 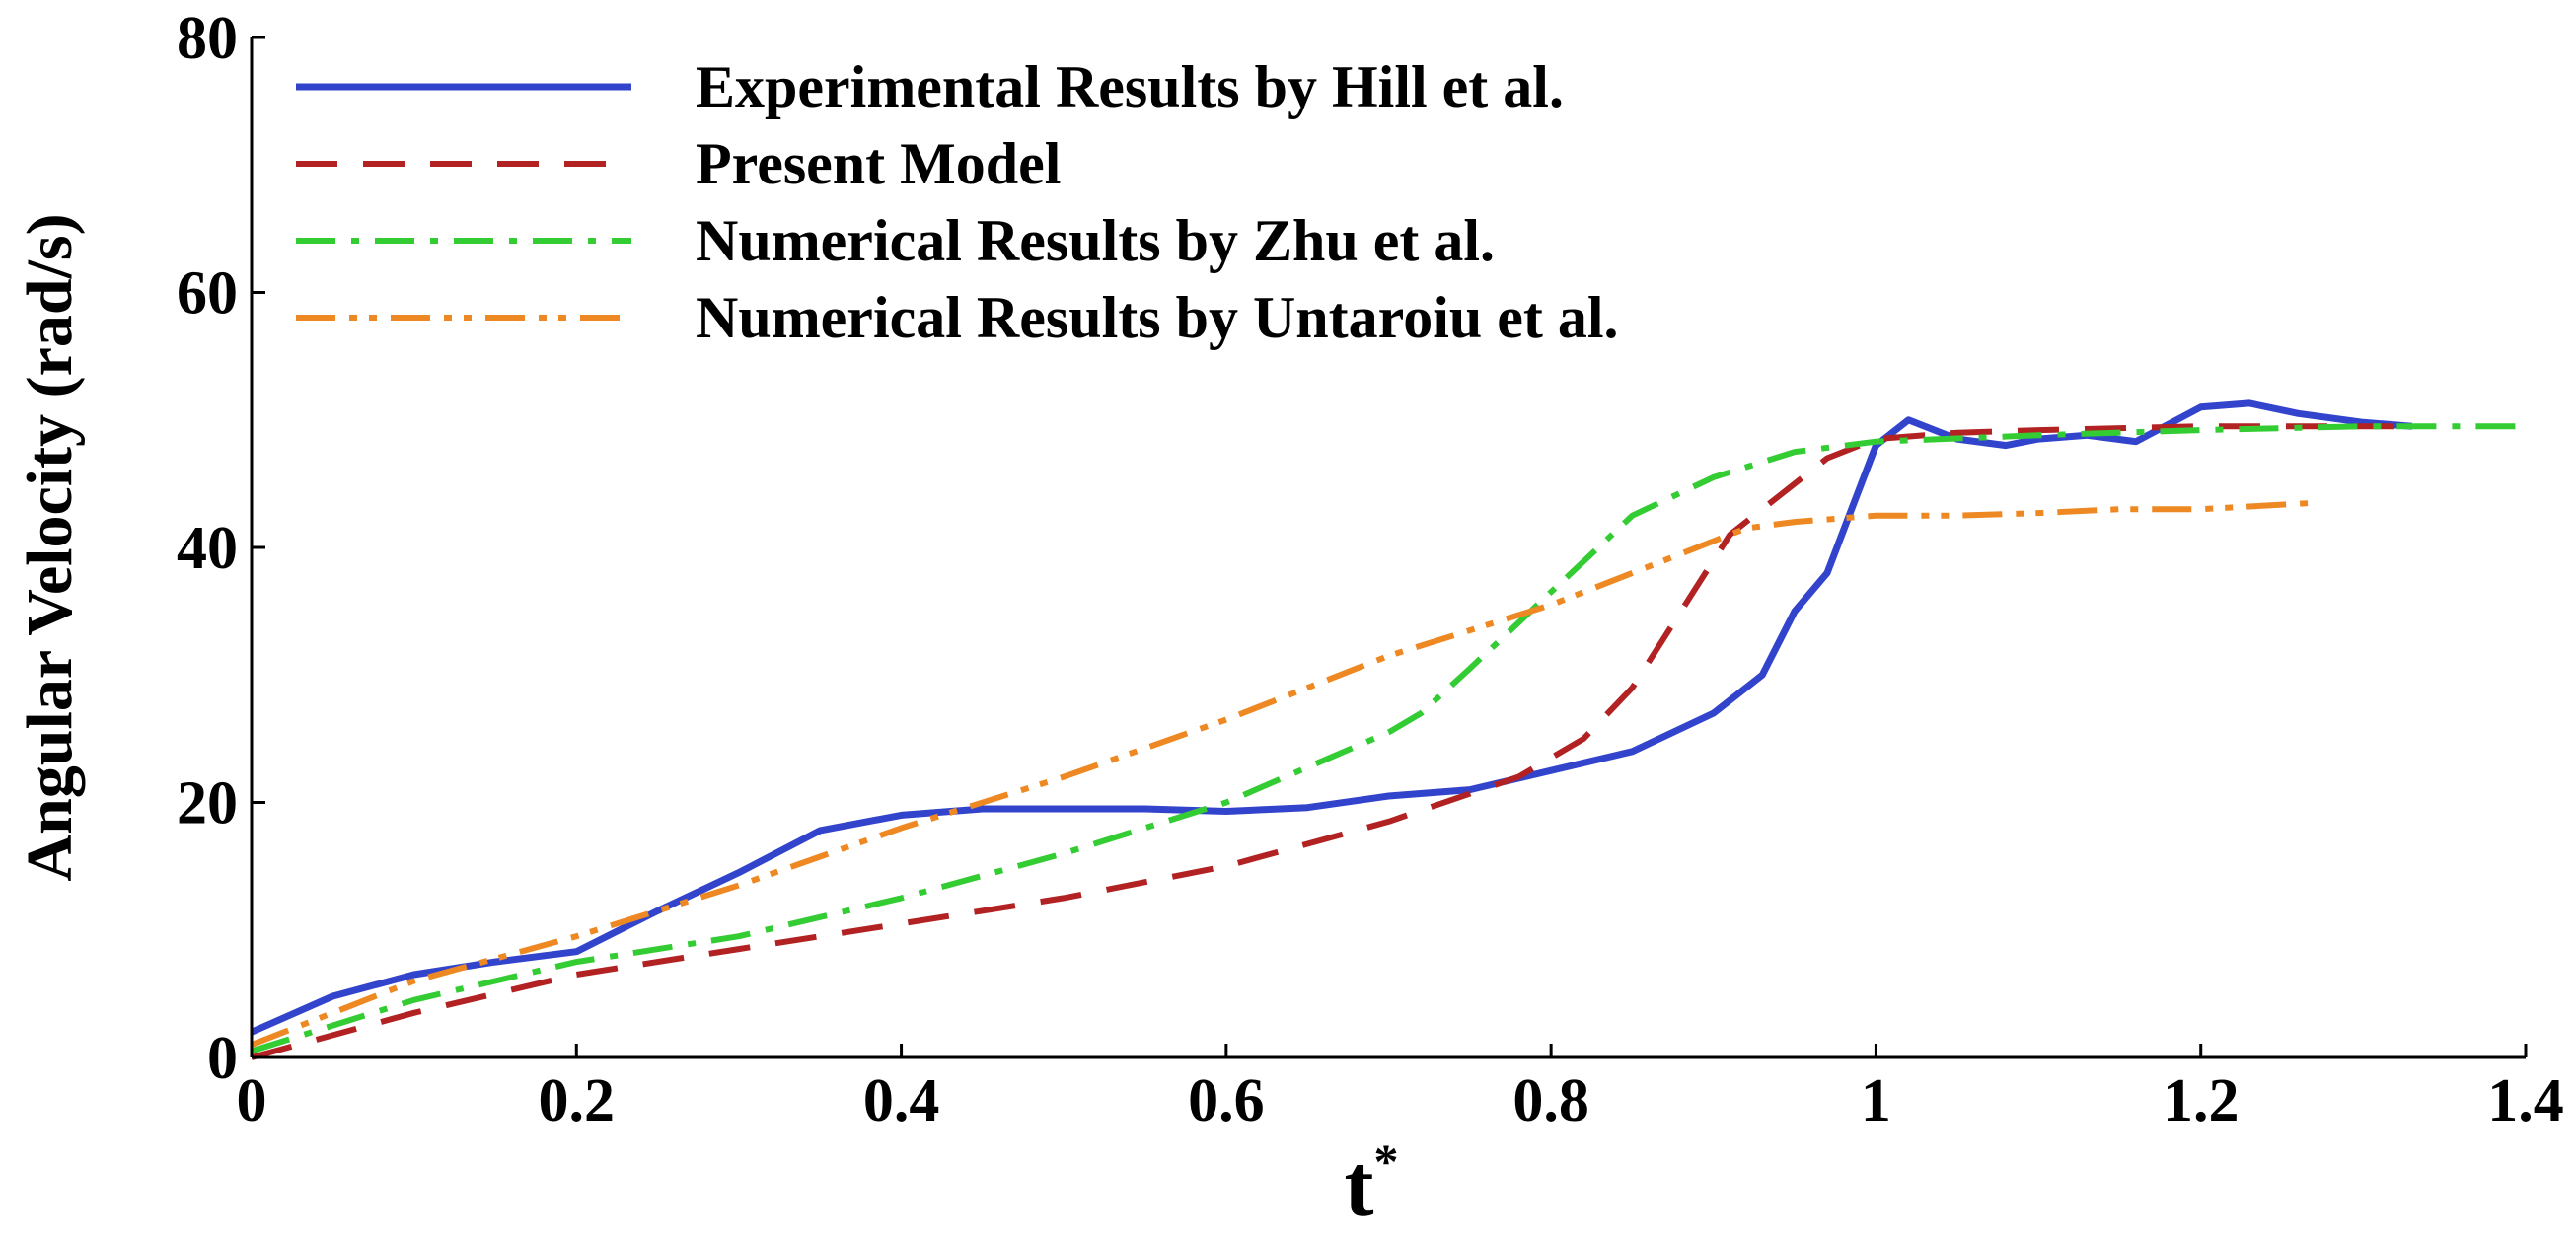 I want to click on y-tick-label: 60, so click(x=207, y=294).